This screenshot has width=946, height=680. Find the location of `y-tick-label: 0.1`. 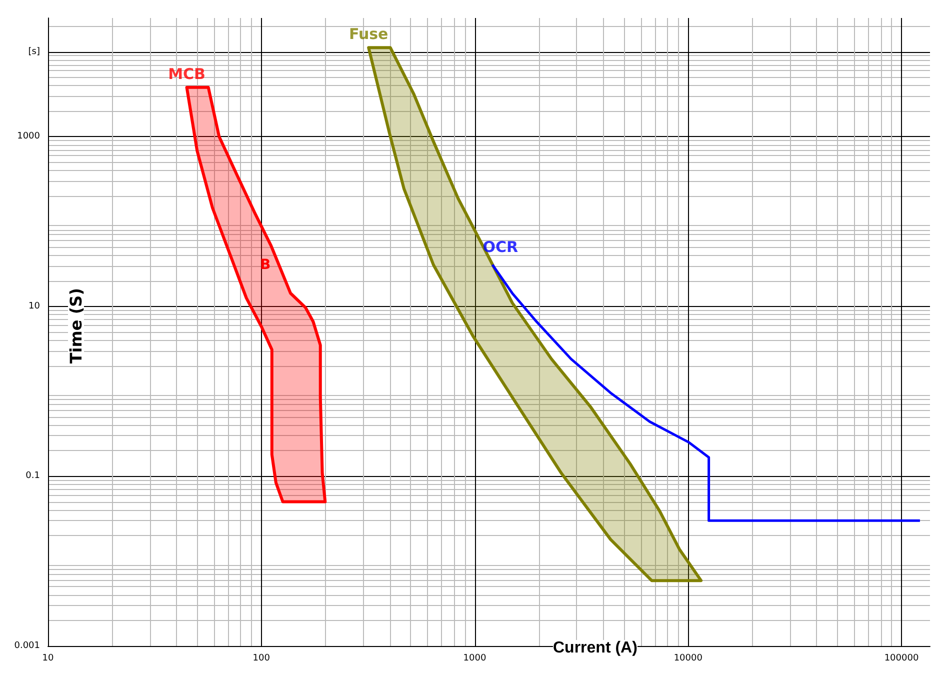

y-tick-label: 0.1 is located at coordinates (33, 476).